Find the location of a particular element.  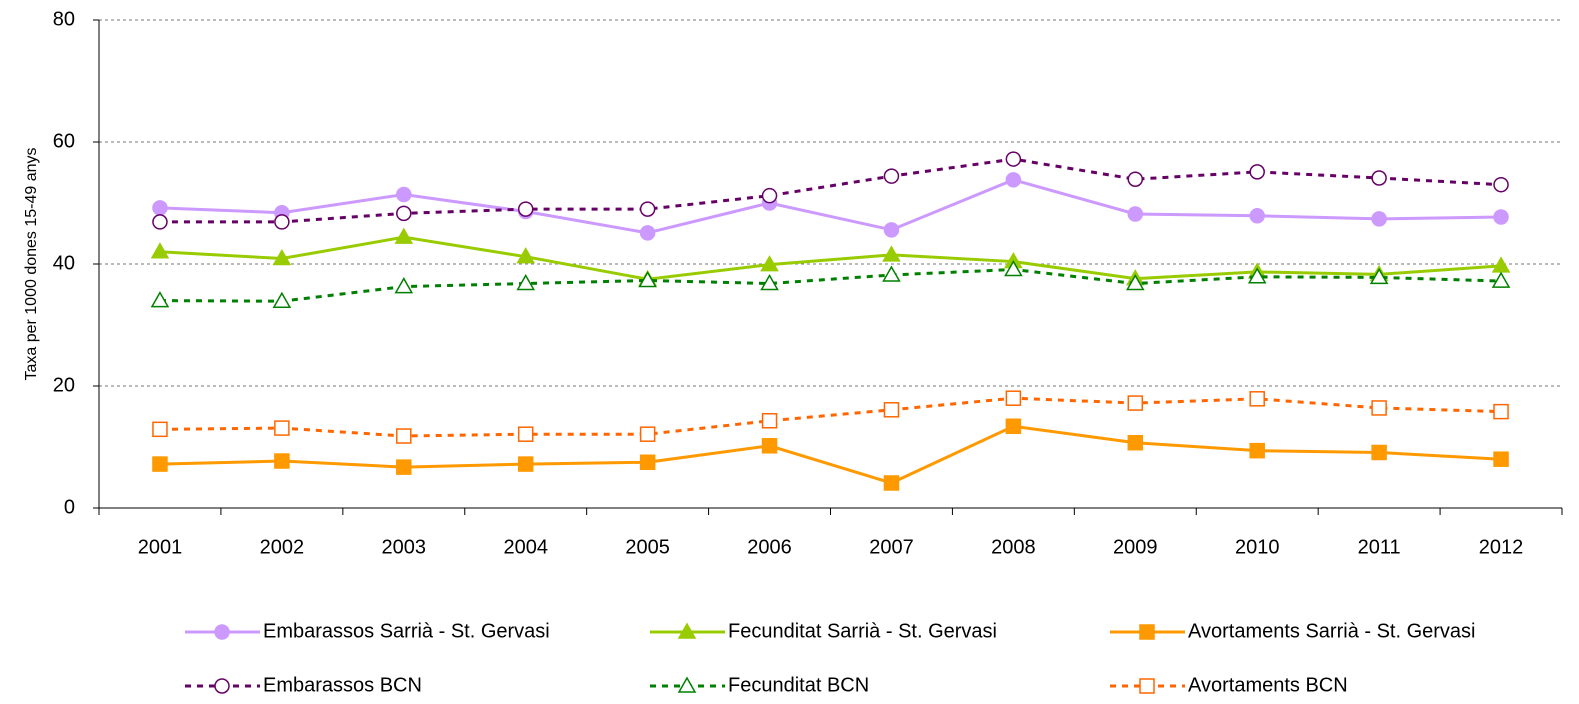

y-tick-label: 0 is located at coordinates (69, 507).